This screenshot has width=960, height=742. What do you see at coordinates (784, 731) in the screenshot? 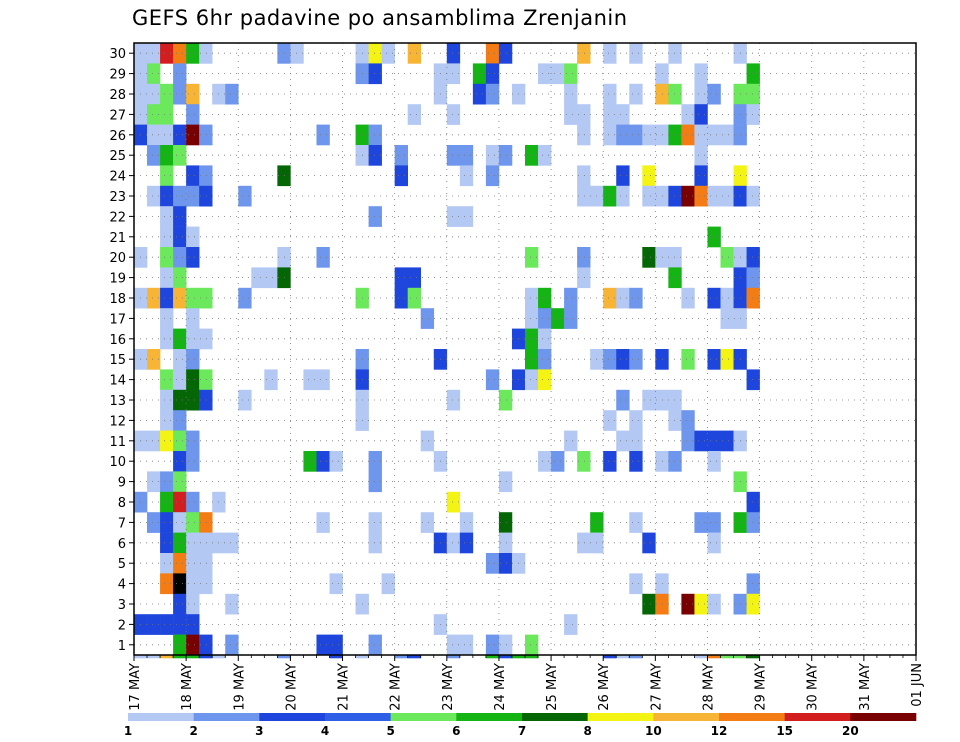
I see `legend-label: 15` at bounding box center [784, 731].